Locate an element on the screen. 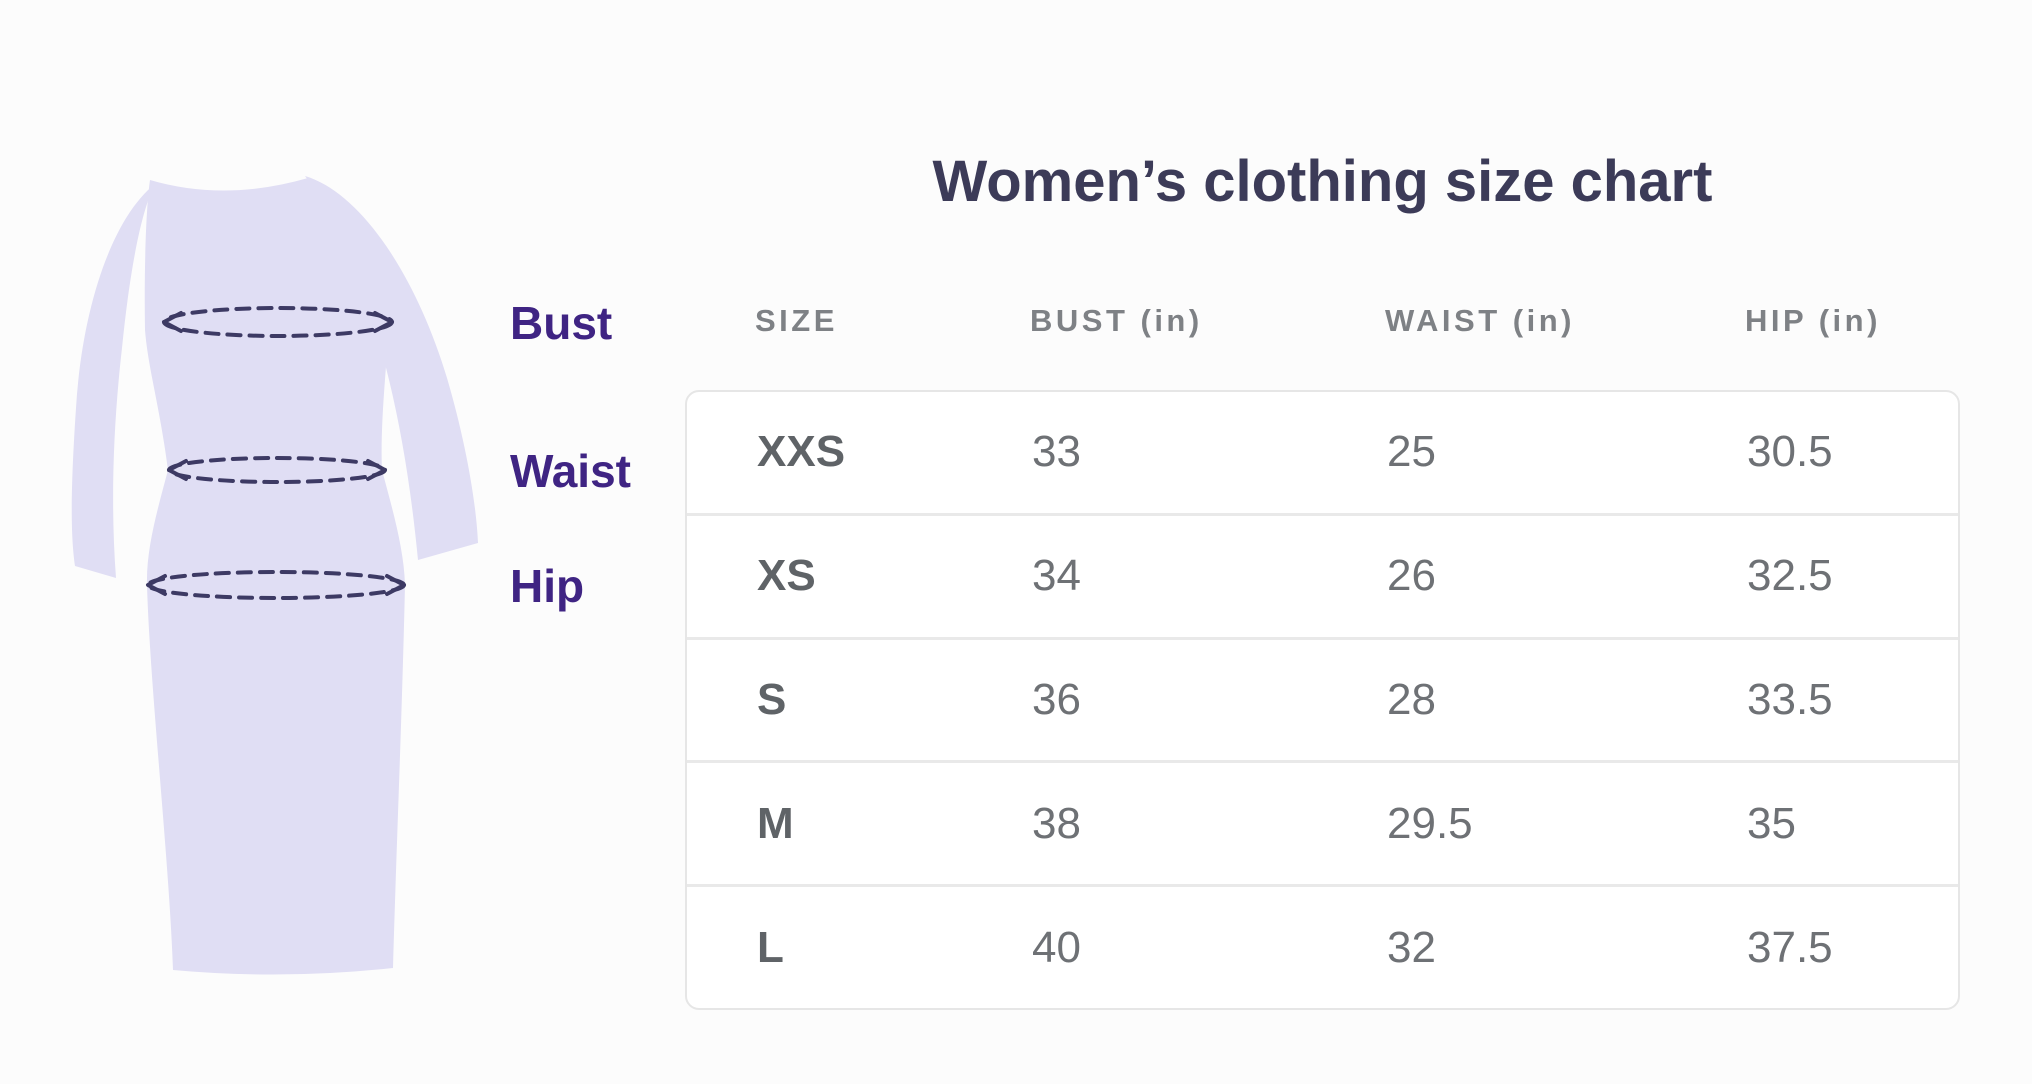  table-cell-waist: 26 is located at coordinates (1411, 576).